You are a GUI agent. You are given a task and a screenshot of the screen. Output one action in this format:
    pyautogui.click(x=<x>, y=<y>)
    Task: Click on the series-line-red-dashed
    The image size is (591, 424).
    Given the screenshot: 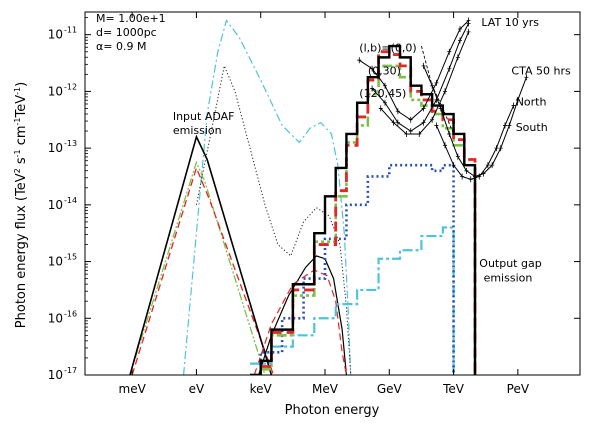 What is the action you would take?
    pyautogui.click(x=203, y=270)
    